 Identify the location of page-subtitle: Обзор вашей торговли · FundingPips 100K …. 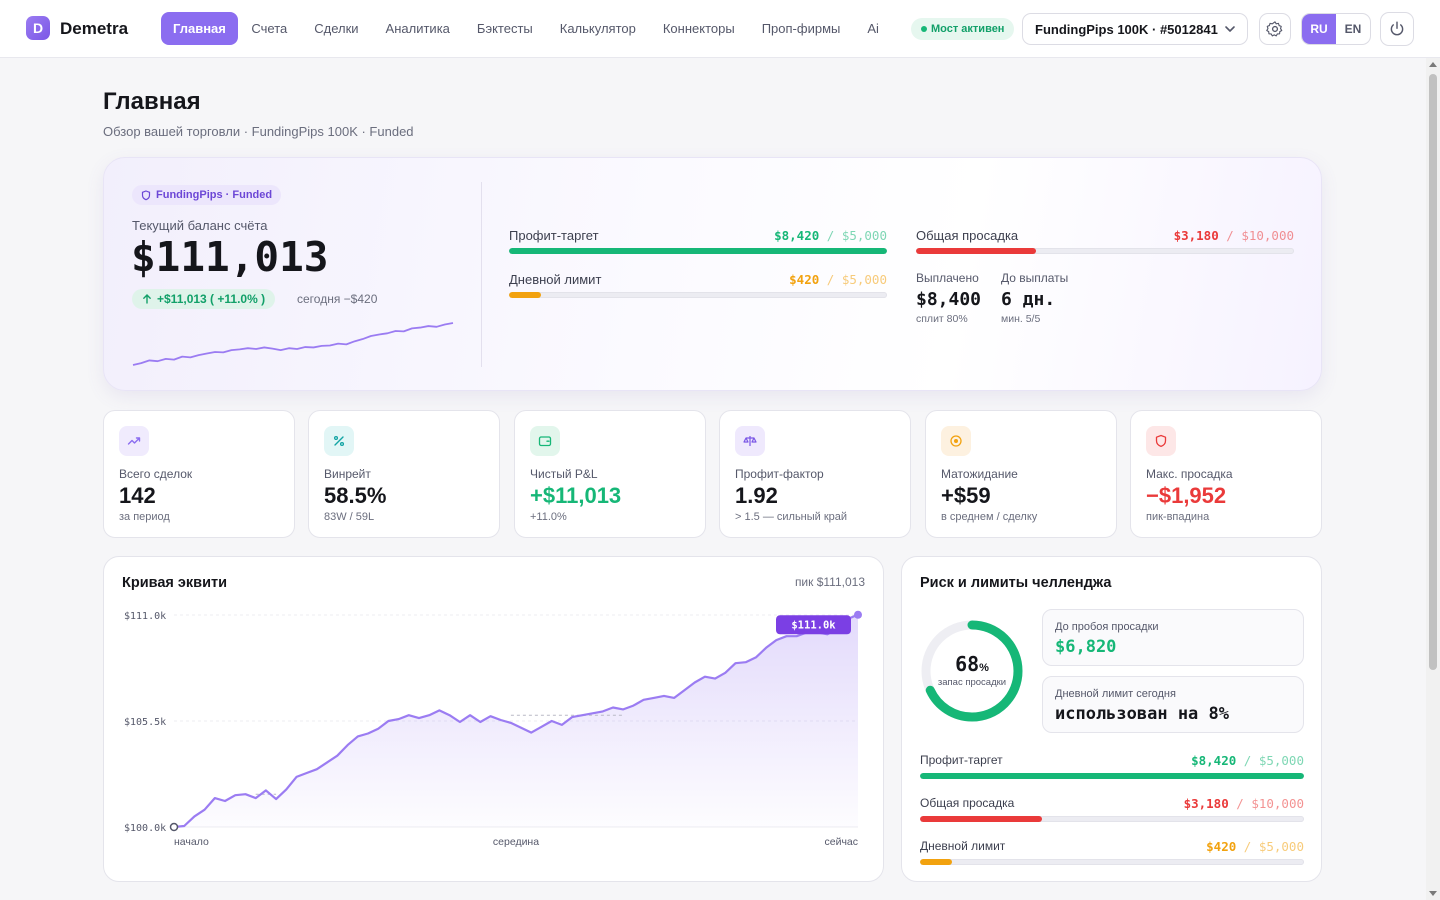
(258, 131).